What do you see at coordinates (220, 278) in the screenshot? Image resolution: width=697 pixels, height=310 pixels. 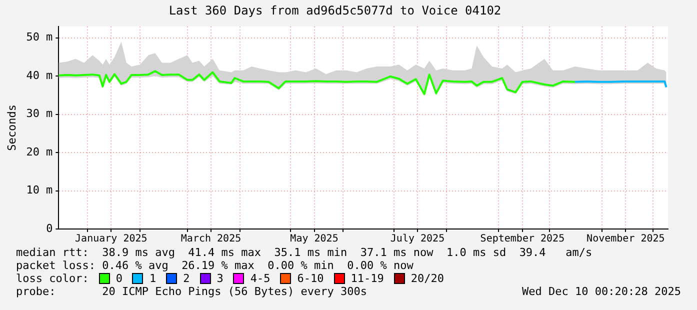 I see `legend-label: 3` at bounding box center [220, 278].